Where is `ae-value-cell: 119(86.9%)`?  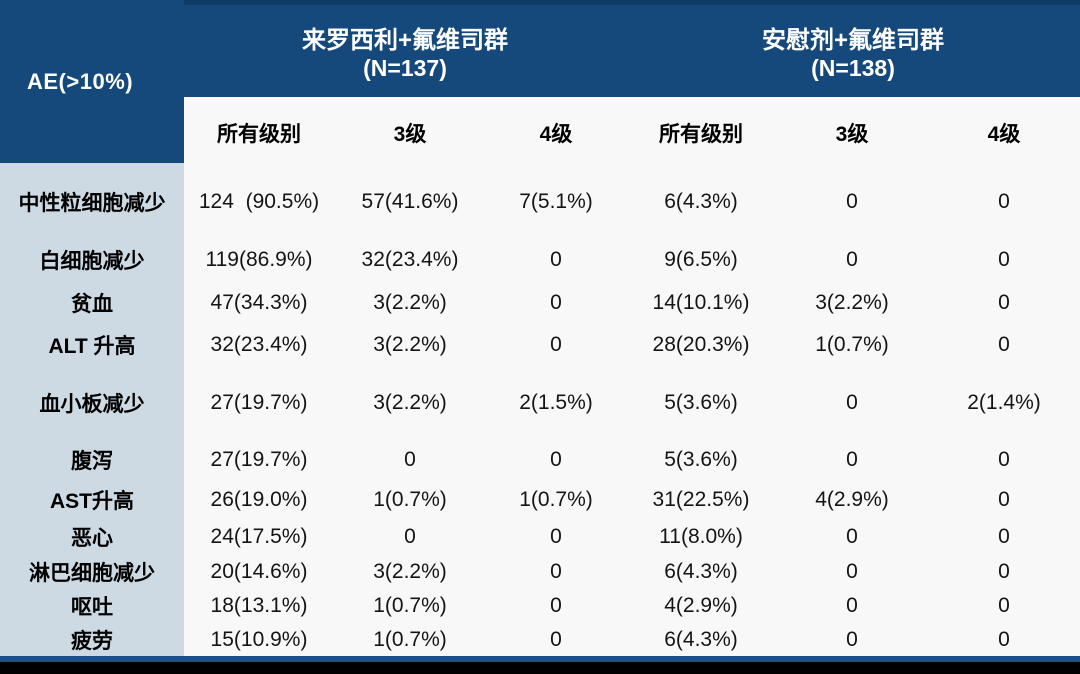
ae-value-cell: 119(86.9%) is located at coordinates (259, 259).